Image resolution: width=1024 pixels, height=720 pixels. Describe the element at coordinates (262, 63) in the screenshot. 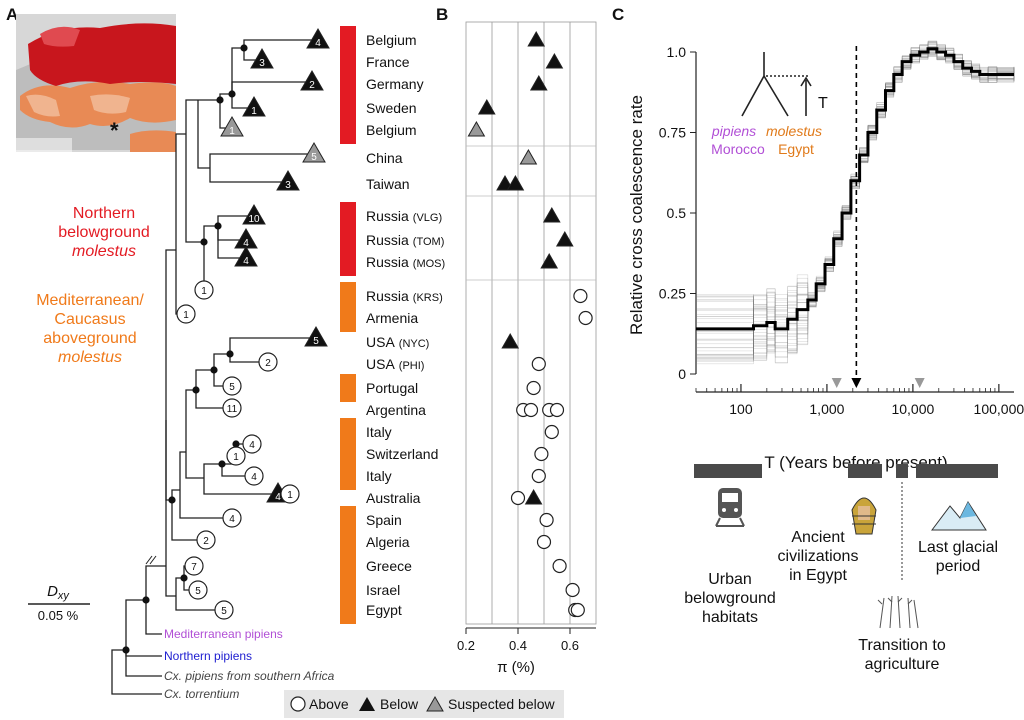

I see `tree-node-count: 3` at that location.